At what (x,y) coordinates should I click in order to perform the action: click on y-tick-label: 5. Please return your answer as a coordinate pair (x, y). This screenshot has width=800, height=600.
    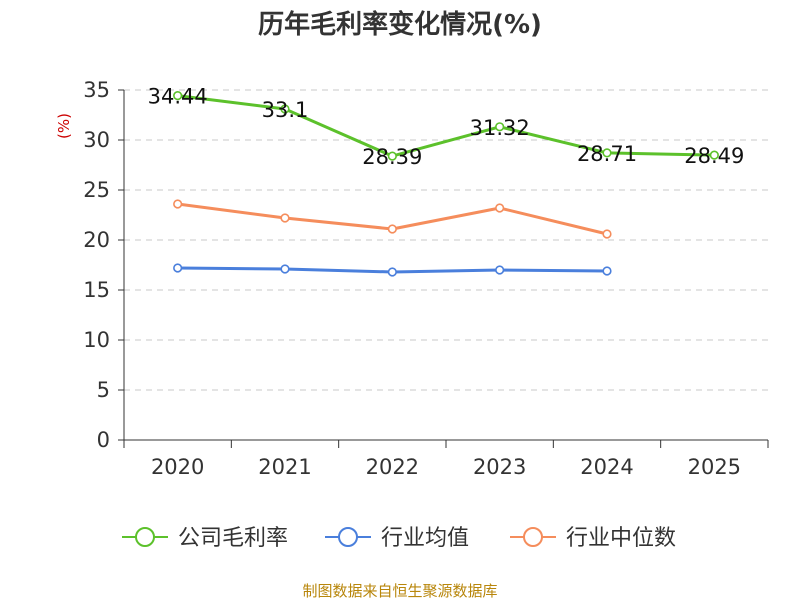
    Looking at the image, I should click on (103, 390).